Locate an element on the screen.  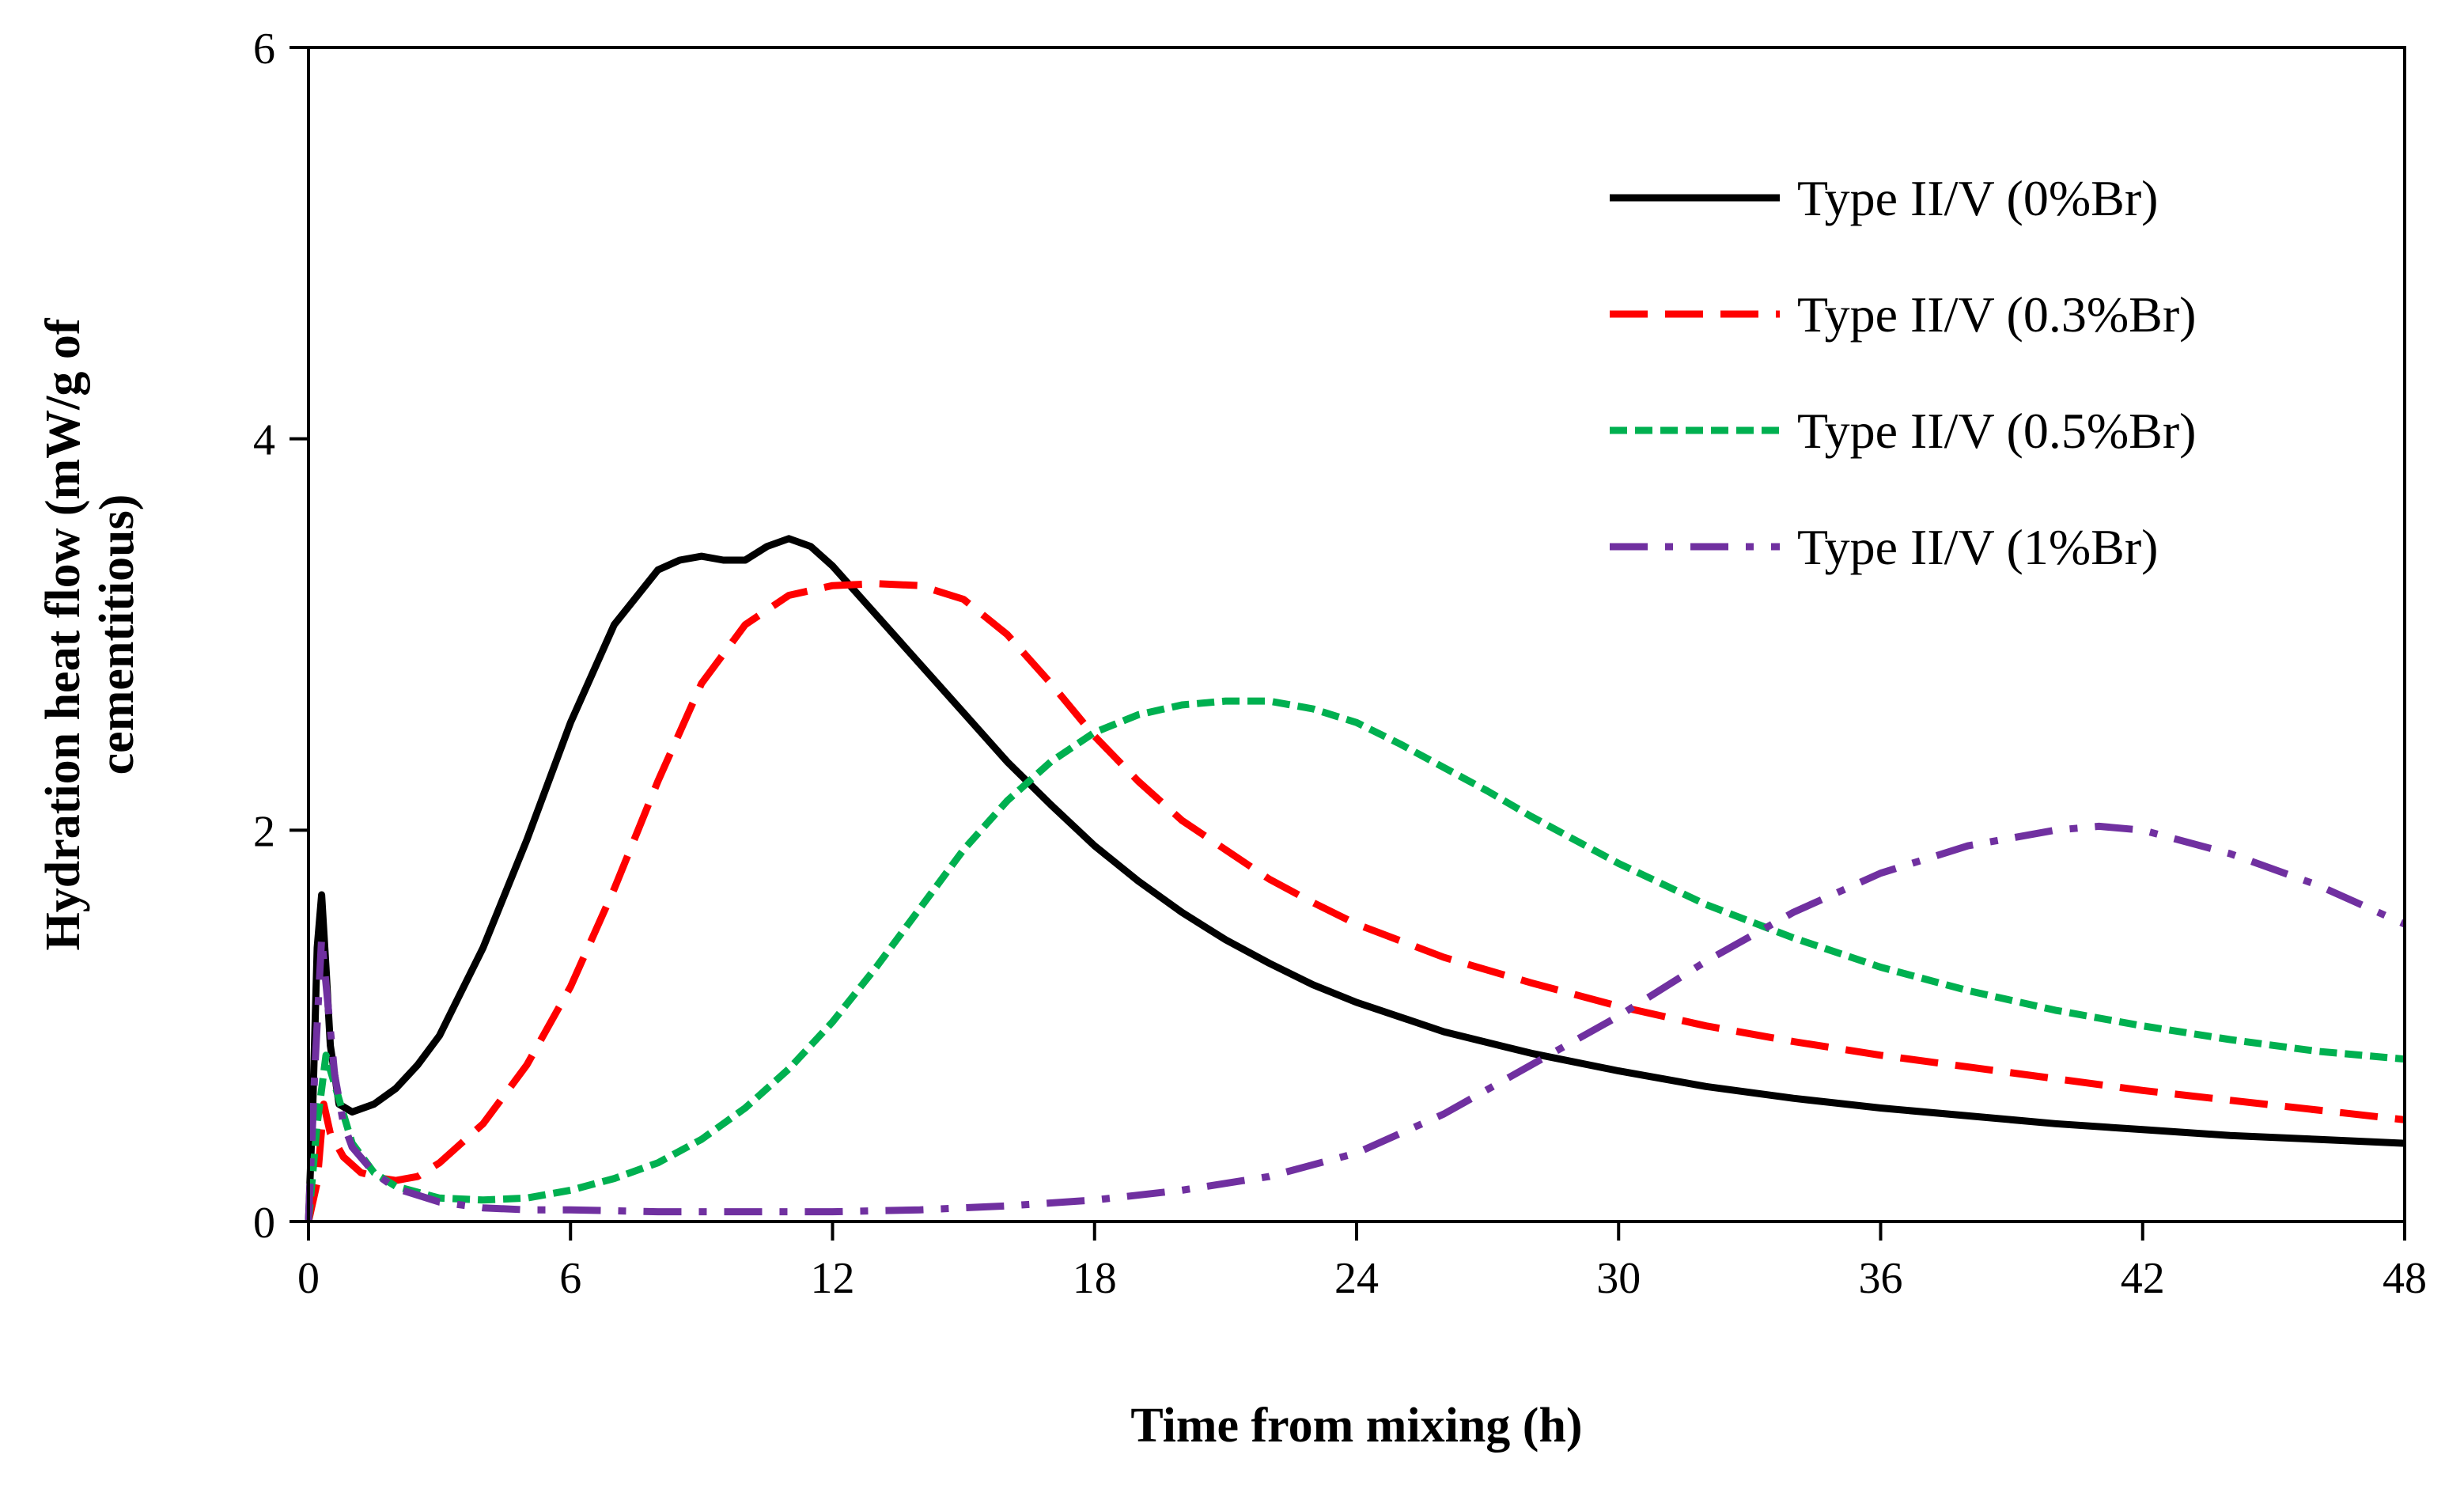
x-tick-label: 42 is located at coordinates (2143, 1278).